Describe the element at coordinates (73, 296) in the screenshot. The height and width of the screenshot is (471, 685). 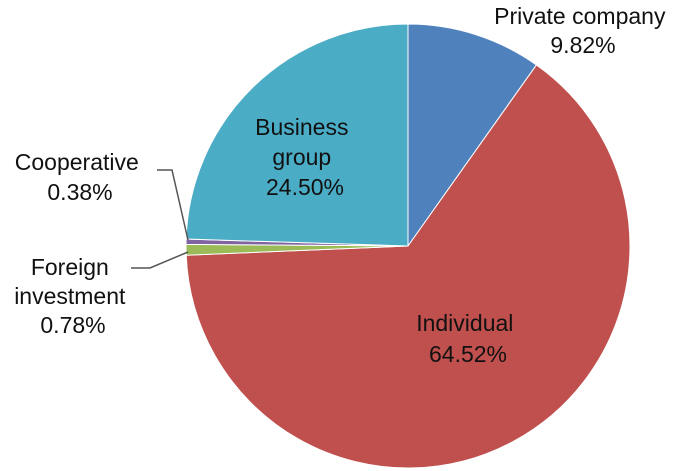
I see `slice-label-foreign: Foreign investment 0.78%` at that location.